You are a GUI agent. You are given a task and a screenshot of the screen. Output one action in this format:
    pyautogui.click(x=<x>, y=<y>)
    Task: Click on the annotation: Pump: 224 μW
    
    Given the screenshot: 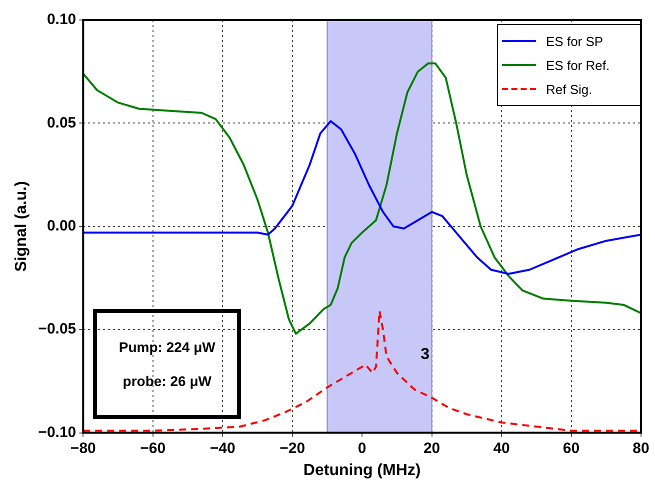 What is the action you would take?
    pyautogui.click(x=167, y=346)
    